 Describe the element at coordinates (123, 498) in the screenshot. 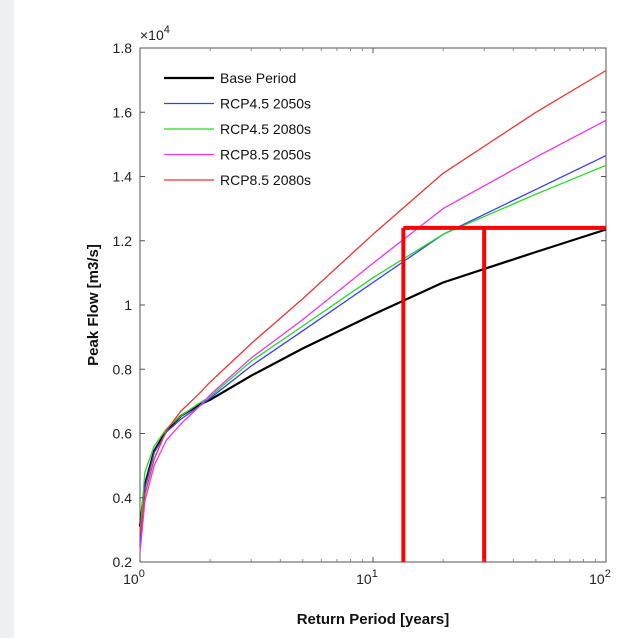

I see `y-tick-label: 0.4` at that location.